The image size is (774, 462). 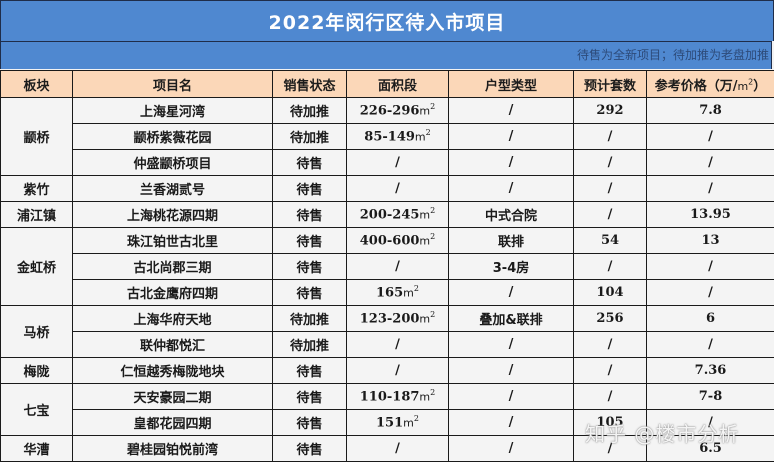 I want to click on cell-reference-price: 6.5, so click(x=710, y=449).